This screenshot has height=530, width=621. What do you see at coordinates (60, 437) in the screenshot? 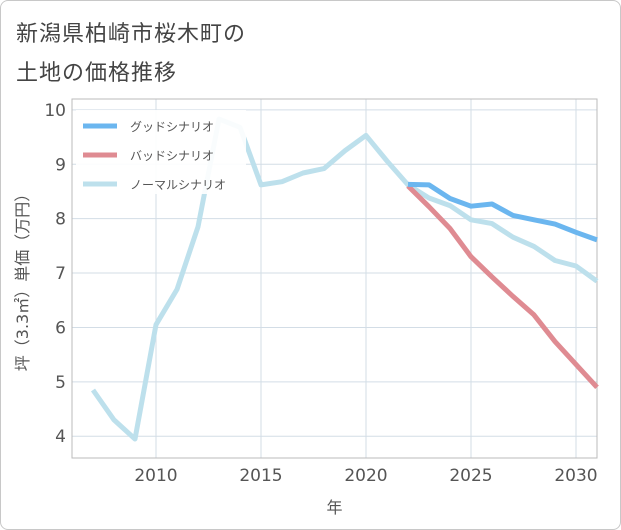
I see `y-tick-label: 4` at bounding box center [60, 437].